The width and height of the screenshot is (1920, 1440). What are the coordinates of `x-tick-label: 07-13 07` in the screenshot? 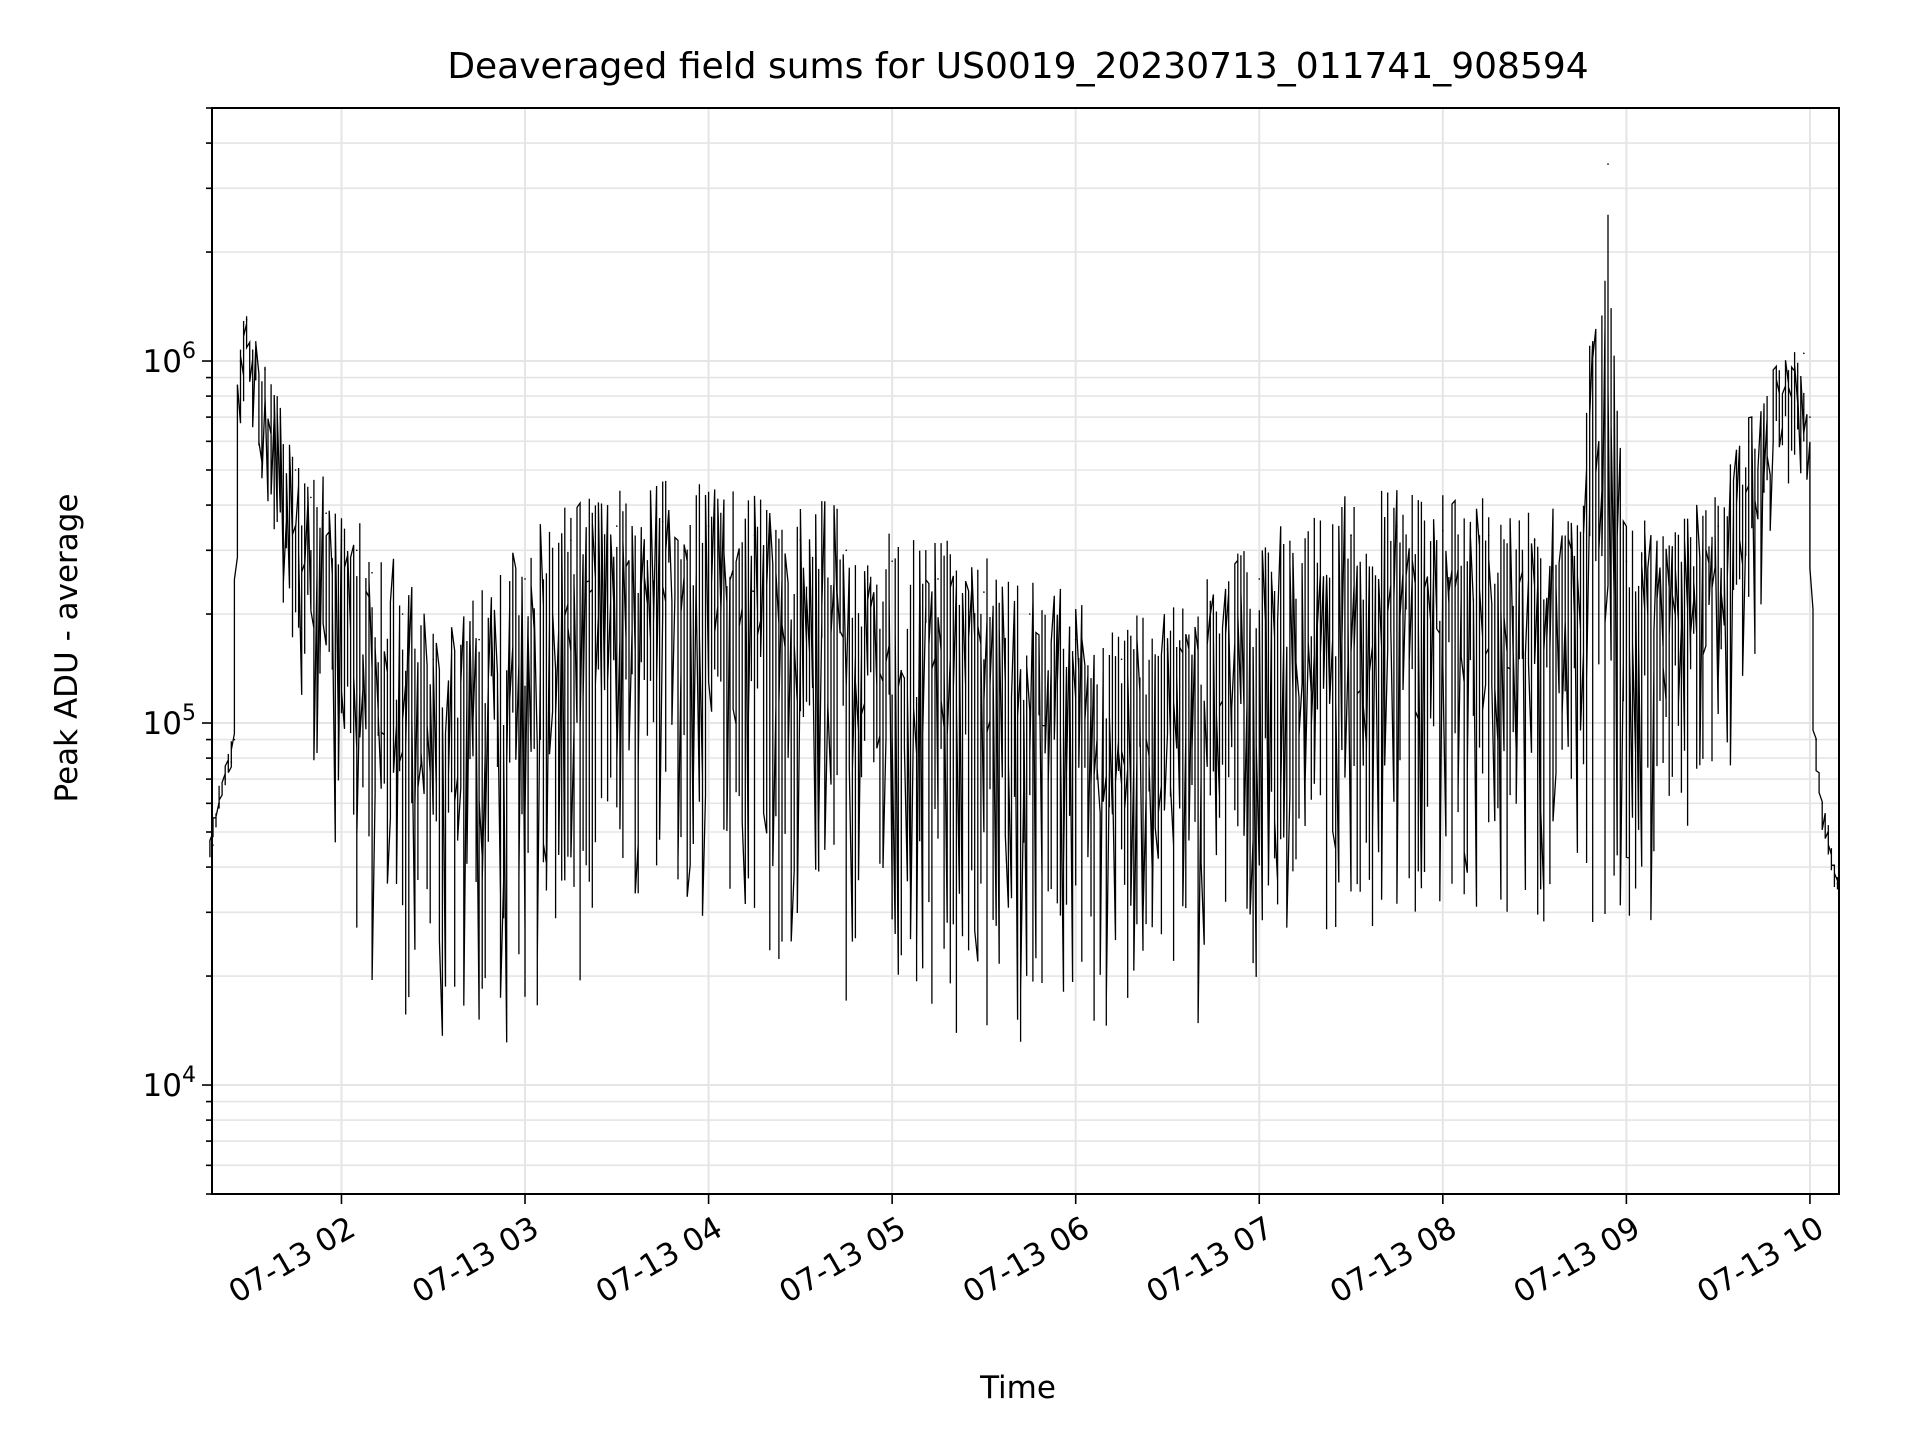 It's located at (1210, 1260).